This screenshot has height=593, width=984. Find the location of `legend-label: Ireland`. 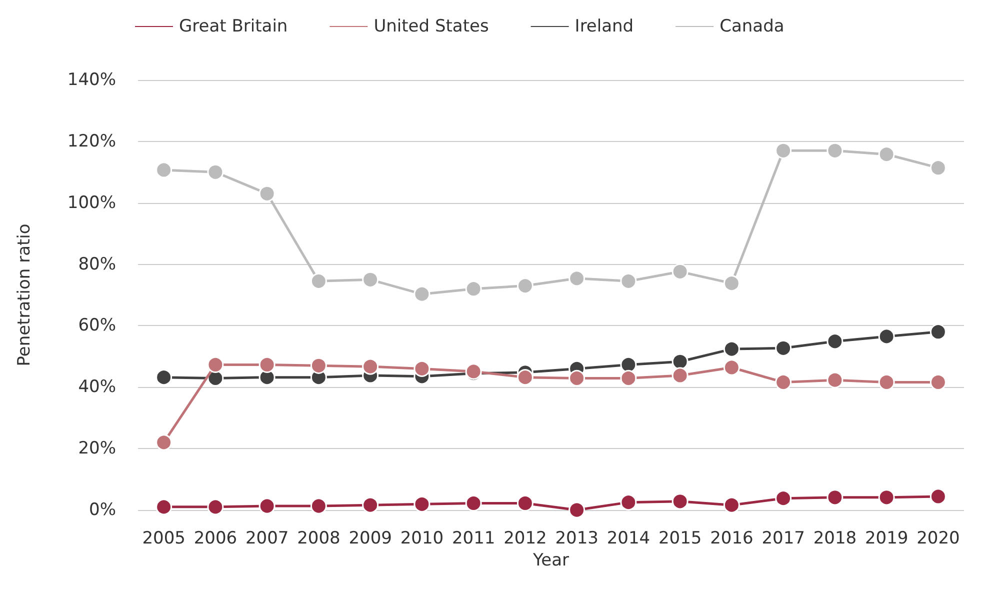

legend-label: Ireland is located at coordinates (604, 26).